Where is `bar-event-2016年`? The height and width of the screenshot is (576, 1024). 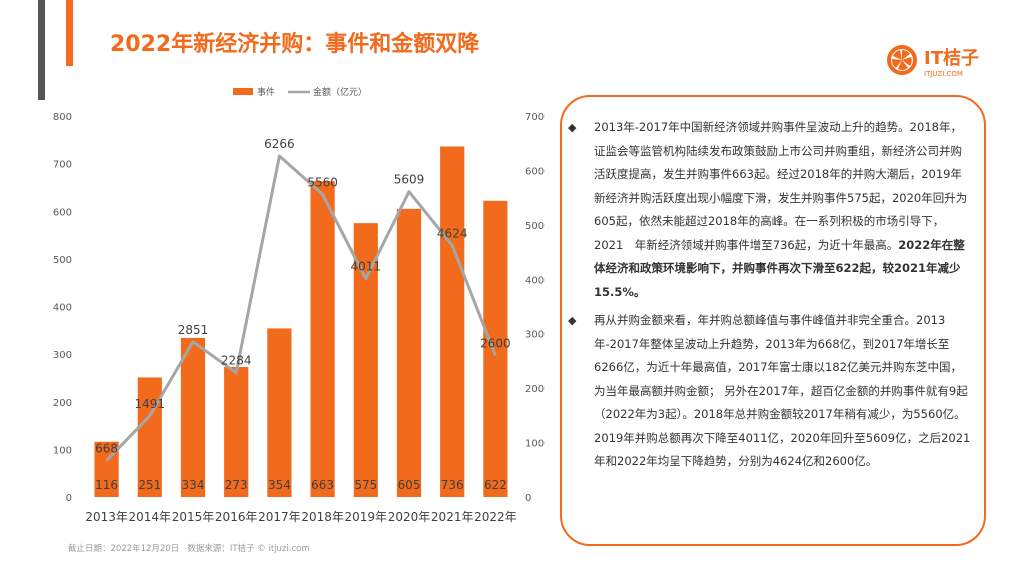
bar-event-2016年 is located at coordinates (236, 431).